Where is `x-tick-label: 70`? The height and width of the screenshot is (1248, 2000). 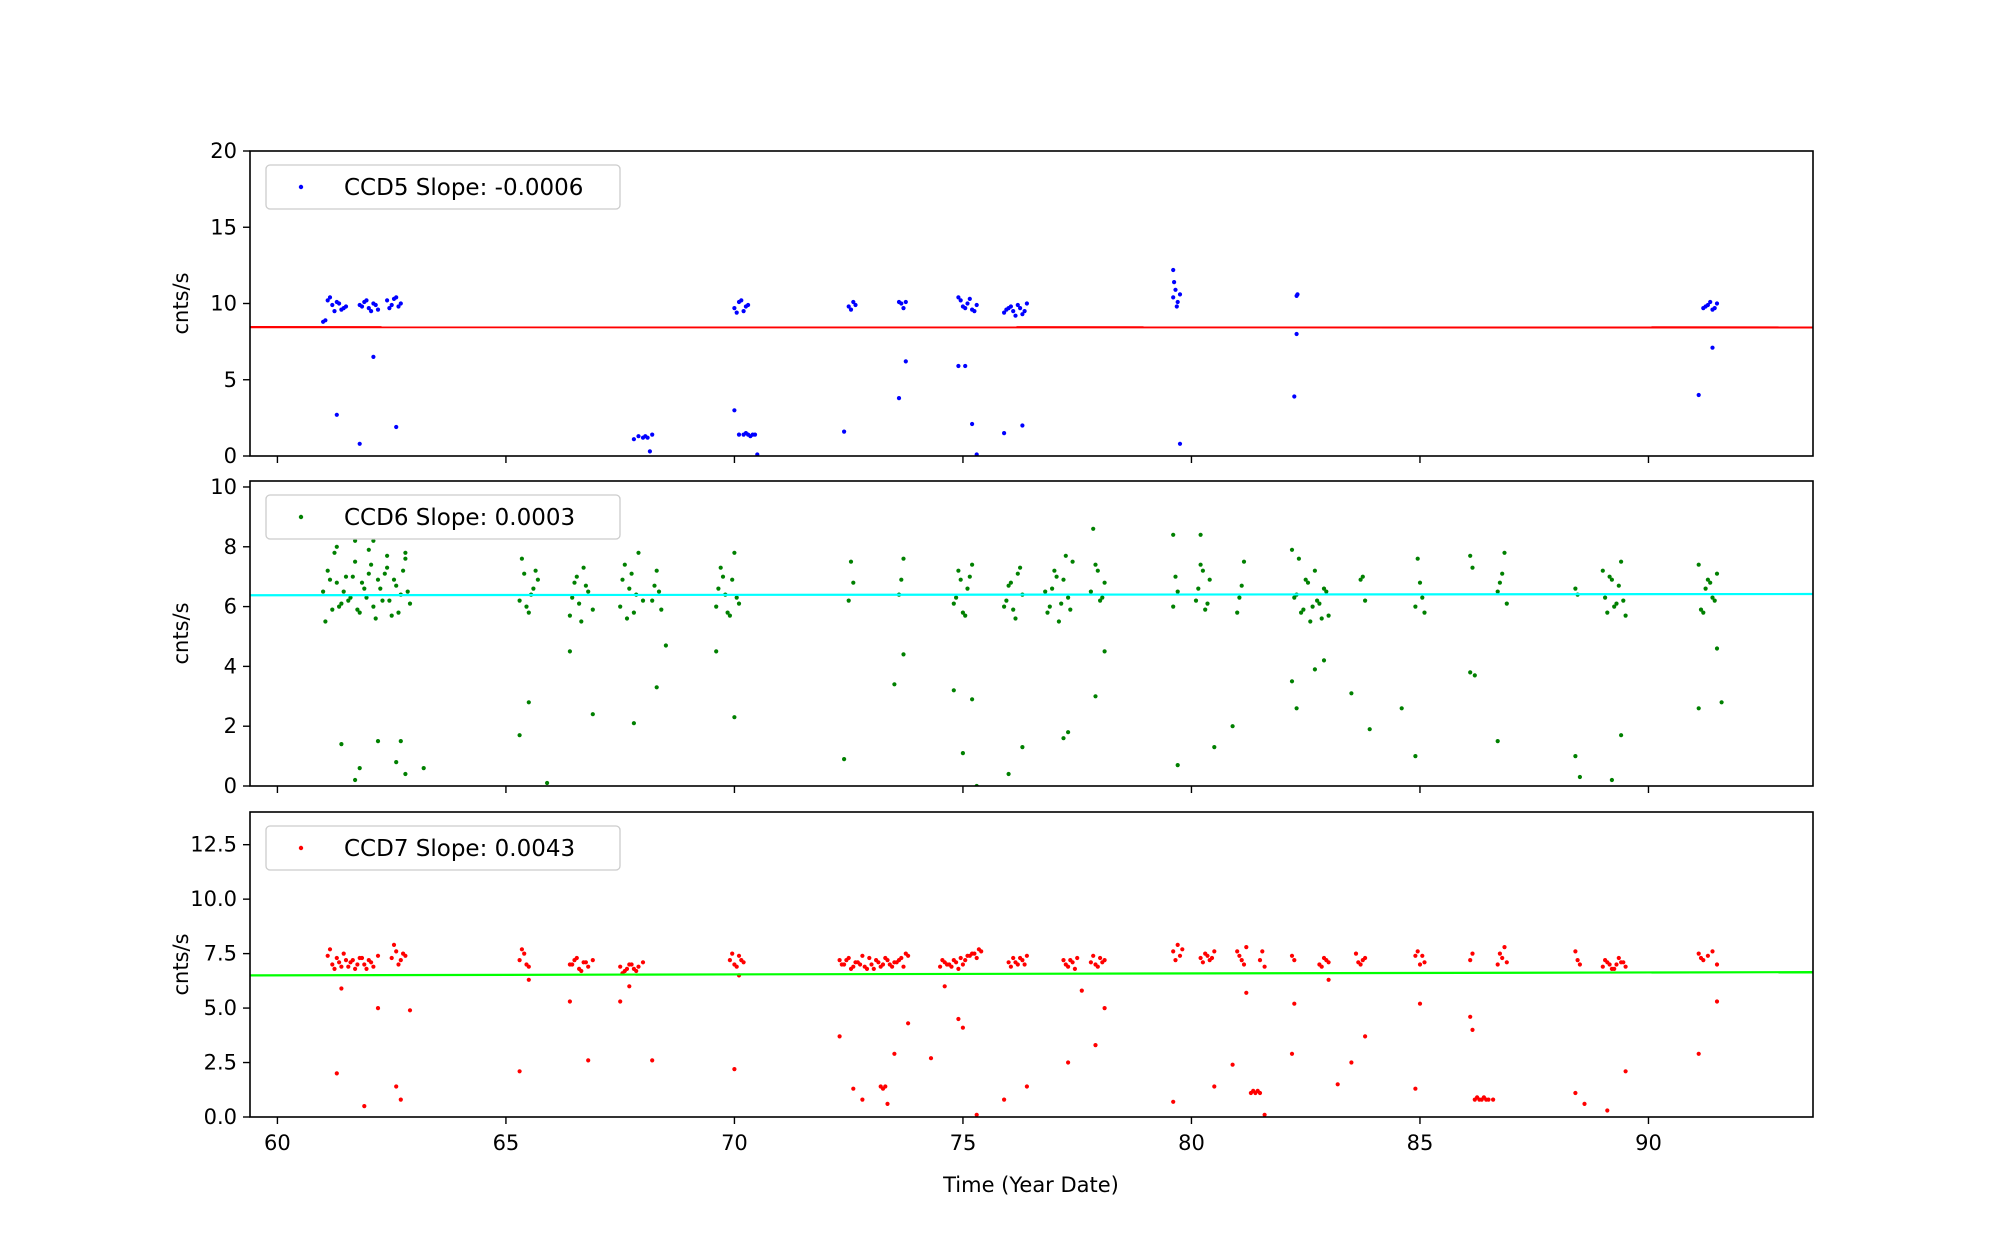 x-tick-label: 70 is located at coordinates (734, 1143).